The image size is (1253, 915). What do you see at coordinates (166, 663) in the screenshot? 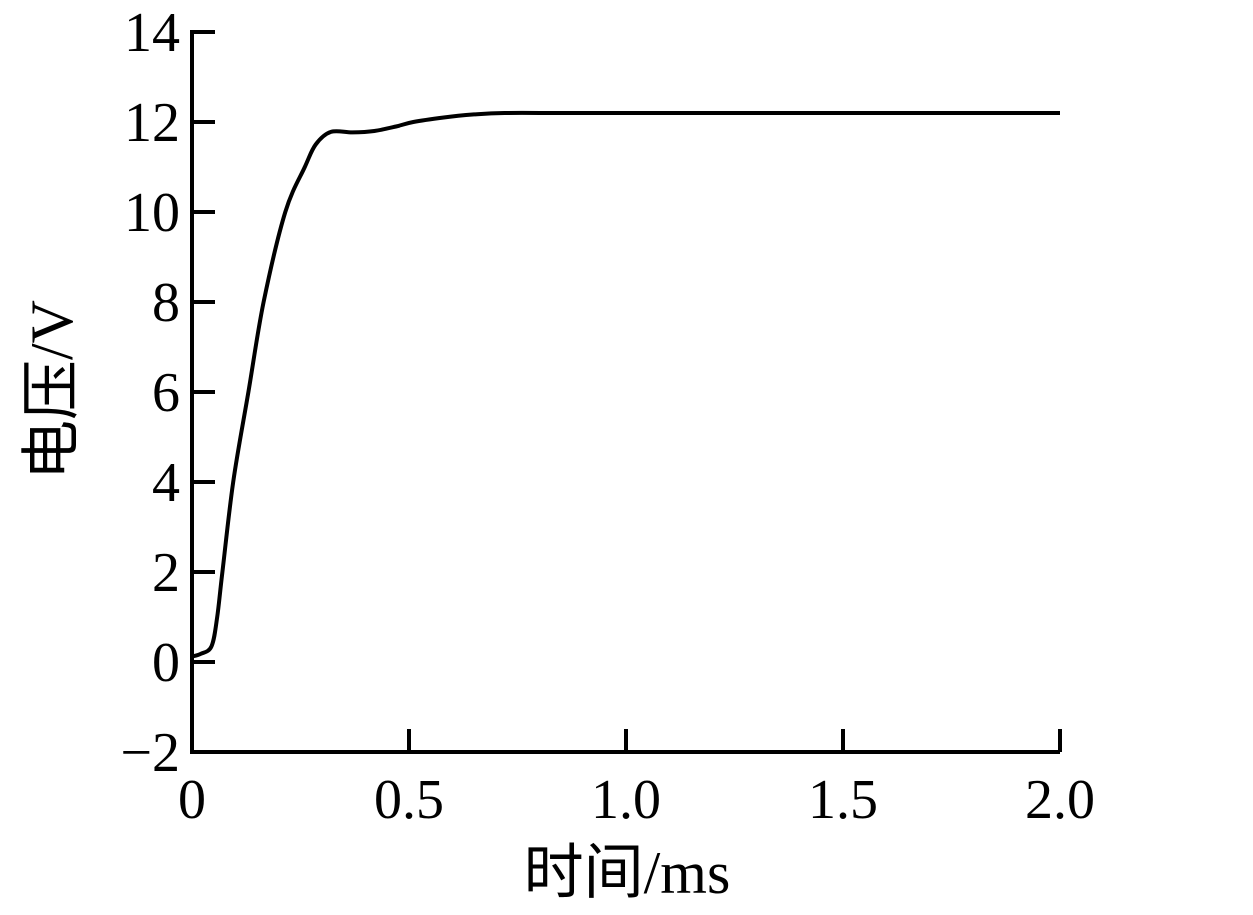
I see `y-tick-label: 0` at bounding box center [166, 663].